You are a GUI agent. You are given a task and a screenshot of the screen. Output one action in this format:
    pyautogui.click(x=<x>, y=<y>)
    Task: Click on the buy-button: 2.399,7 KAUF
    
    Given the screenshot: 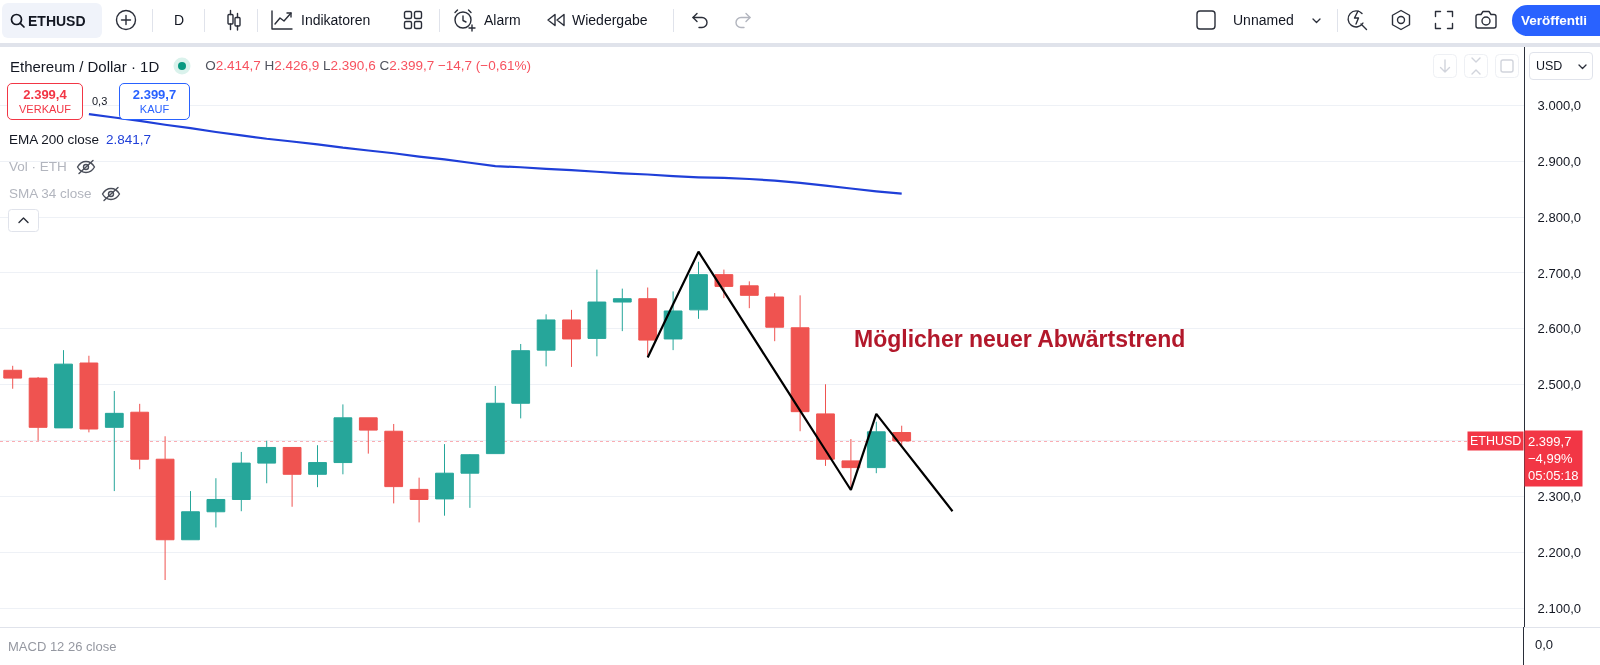 What is the action you would take?
    pyautogui.click(x=154, y=101)
    